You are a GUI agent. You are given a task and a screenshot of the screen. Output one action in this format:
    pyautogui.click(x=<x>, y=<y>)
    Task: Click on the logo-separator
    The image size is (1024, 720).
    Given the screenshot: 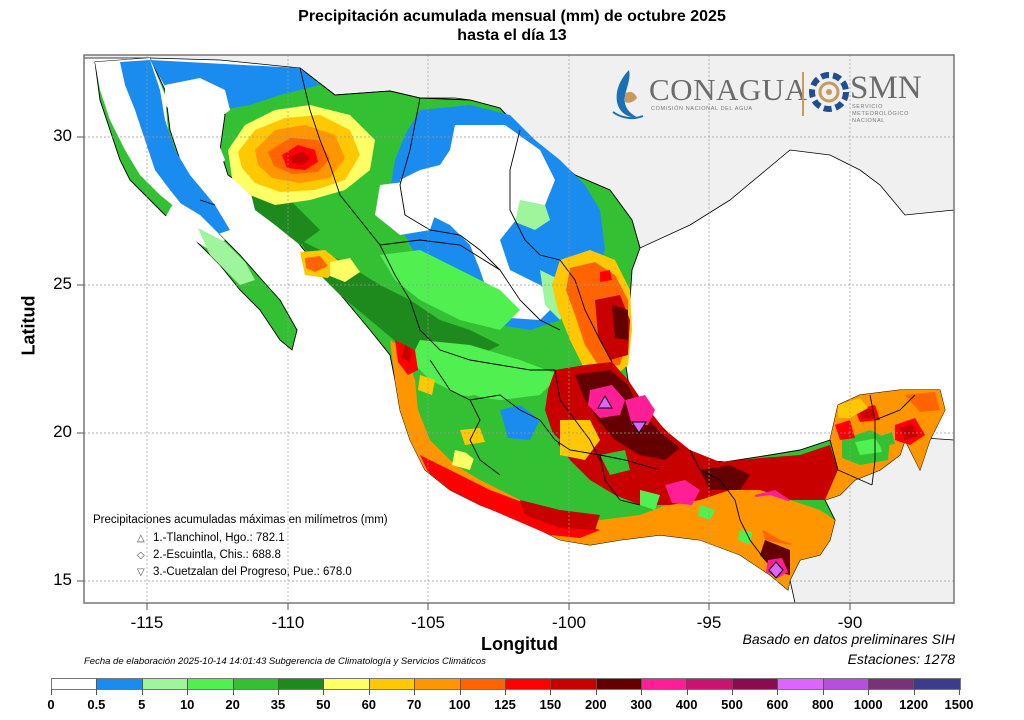 What is the action you would take?
    pyautogui.click(x=803, y=94)
    